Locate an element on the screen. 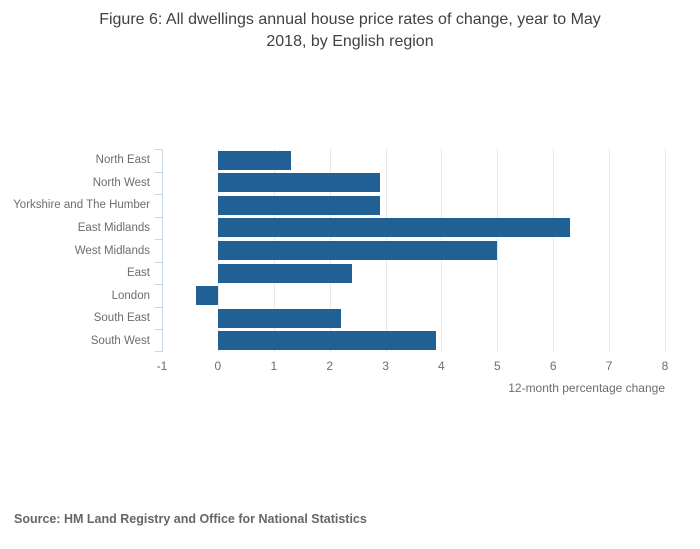 This screenshot has height=549, width=700. x-axis-title: 12-month percentage change is located at coordinates (586, 388).